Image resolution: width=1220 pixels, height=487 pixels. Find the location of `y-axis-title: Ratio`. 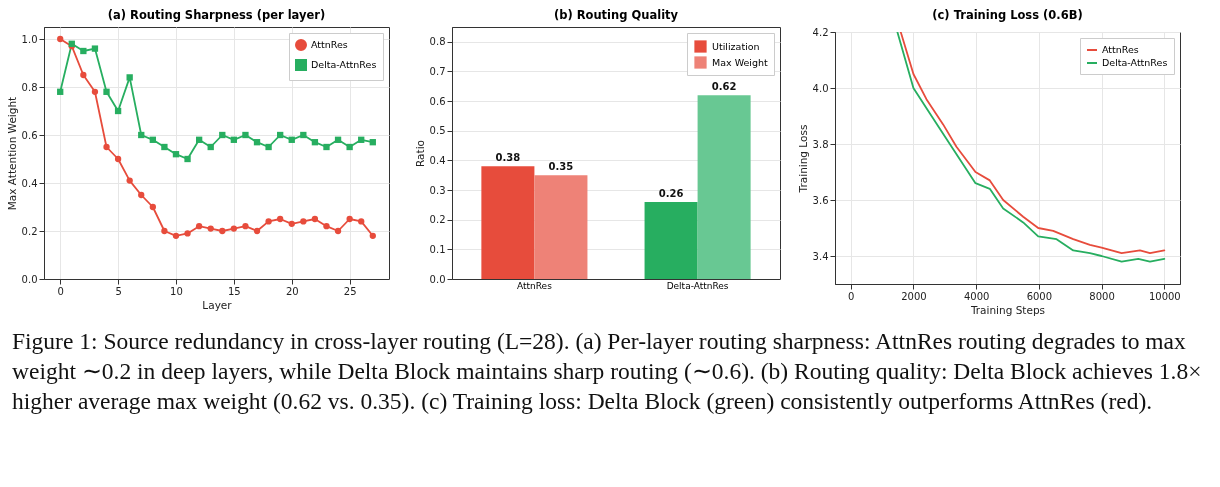

y-axis-title: Ratio is located at coordinates (419, 153).